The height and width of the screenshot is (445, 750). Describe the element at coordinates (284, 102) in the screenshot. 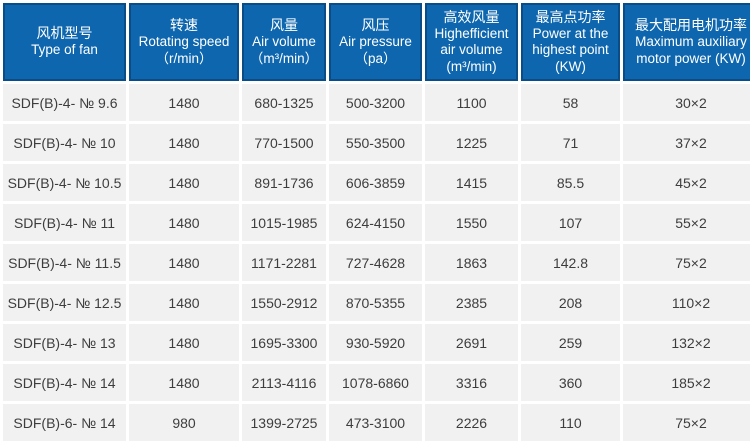

I see `table-cell: 680-1325` at that location.